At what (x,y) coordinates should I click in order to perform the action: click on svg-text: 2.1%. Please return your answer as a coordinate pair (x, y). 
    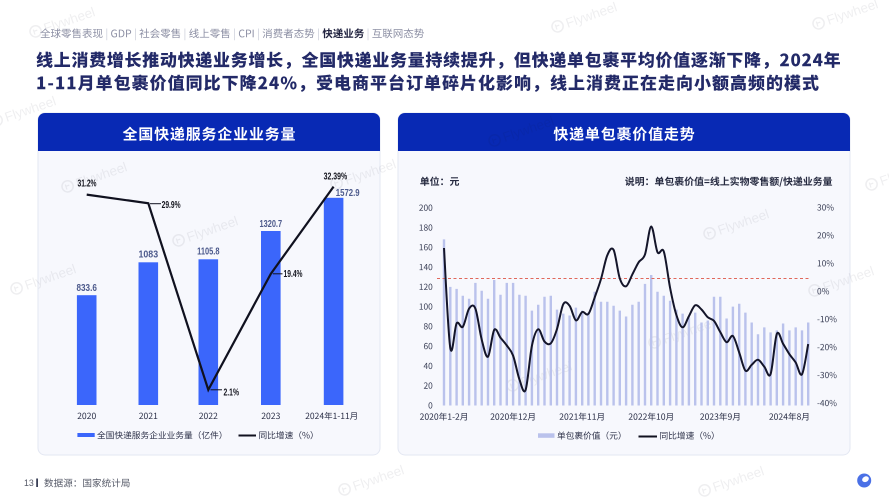
    Looking at the image, I should click on (232, 392).